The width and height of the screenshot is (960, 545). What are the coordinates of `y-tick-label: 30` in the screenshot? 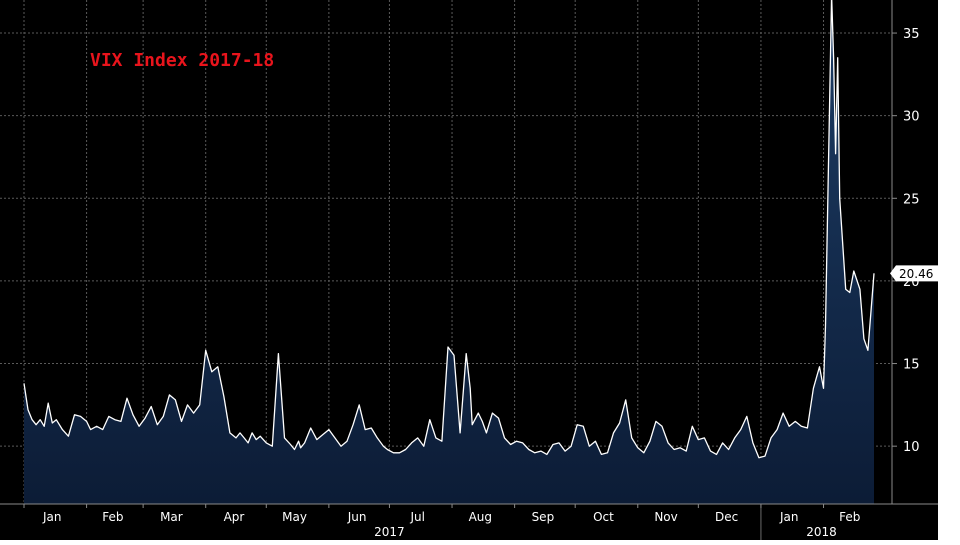 It's located at (911, 117).